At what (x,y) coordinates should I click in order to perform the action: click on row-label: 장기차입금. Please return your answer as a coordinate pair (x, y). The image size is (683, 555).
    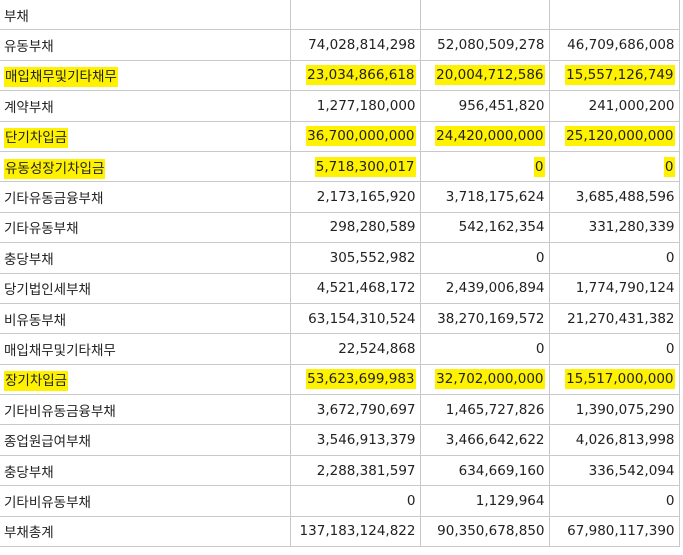
    Looking at the image, I should click on (36, 381).